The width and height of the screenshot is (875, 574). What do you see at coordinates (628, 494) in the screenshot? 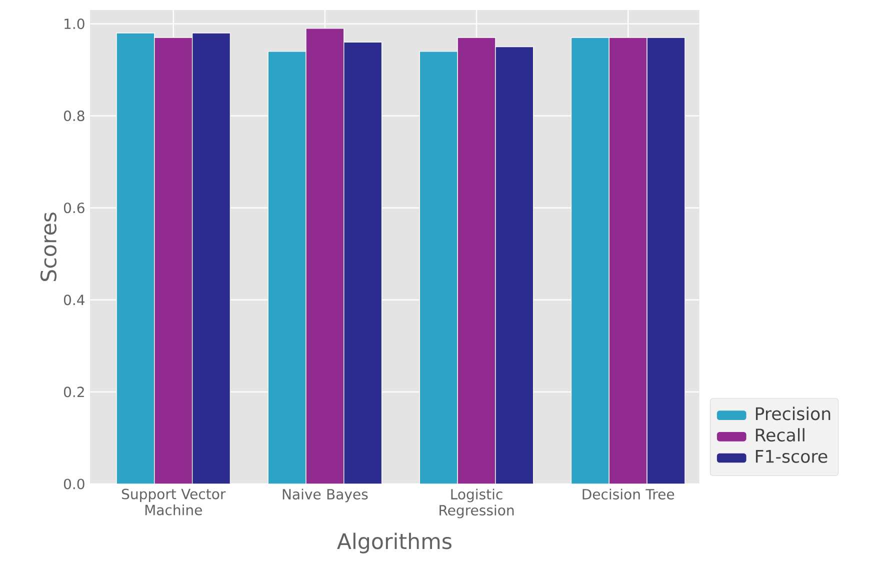
I see `x-tick-label: Decision Tree` at bounding box center [628, 494].